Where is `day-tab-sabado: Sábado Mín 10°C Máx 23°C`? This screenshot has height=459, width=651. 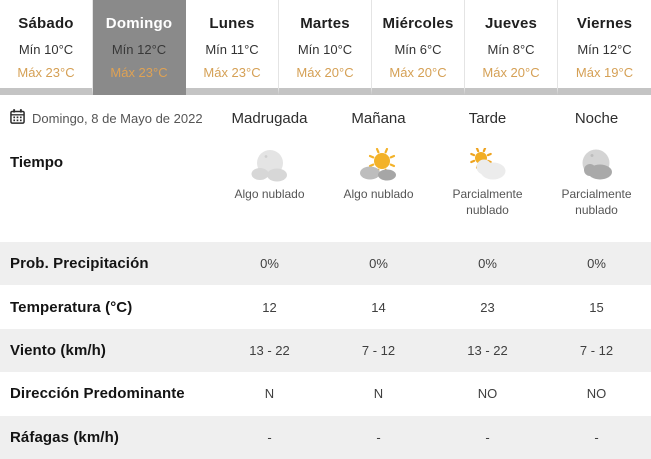 day-tab-sabado: Sábado Mín 10°C Máx 23°C is located at coordinates (46, 47).